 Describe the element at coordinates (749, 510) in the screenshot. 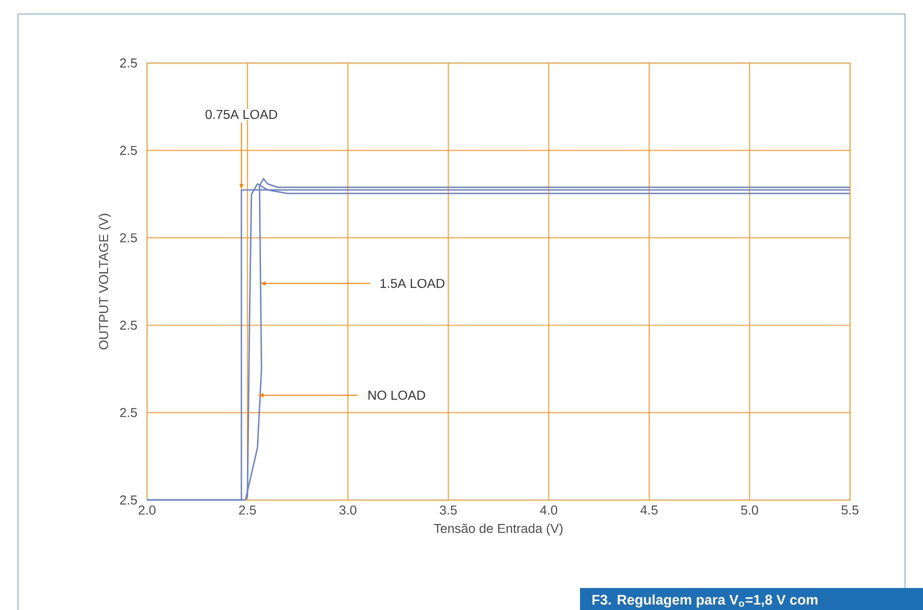

I see `x-tick-label: 5.0` at that location.